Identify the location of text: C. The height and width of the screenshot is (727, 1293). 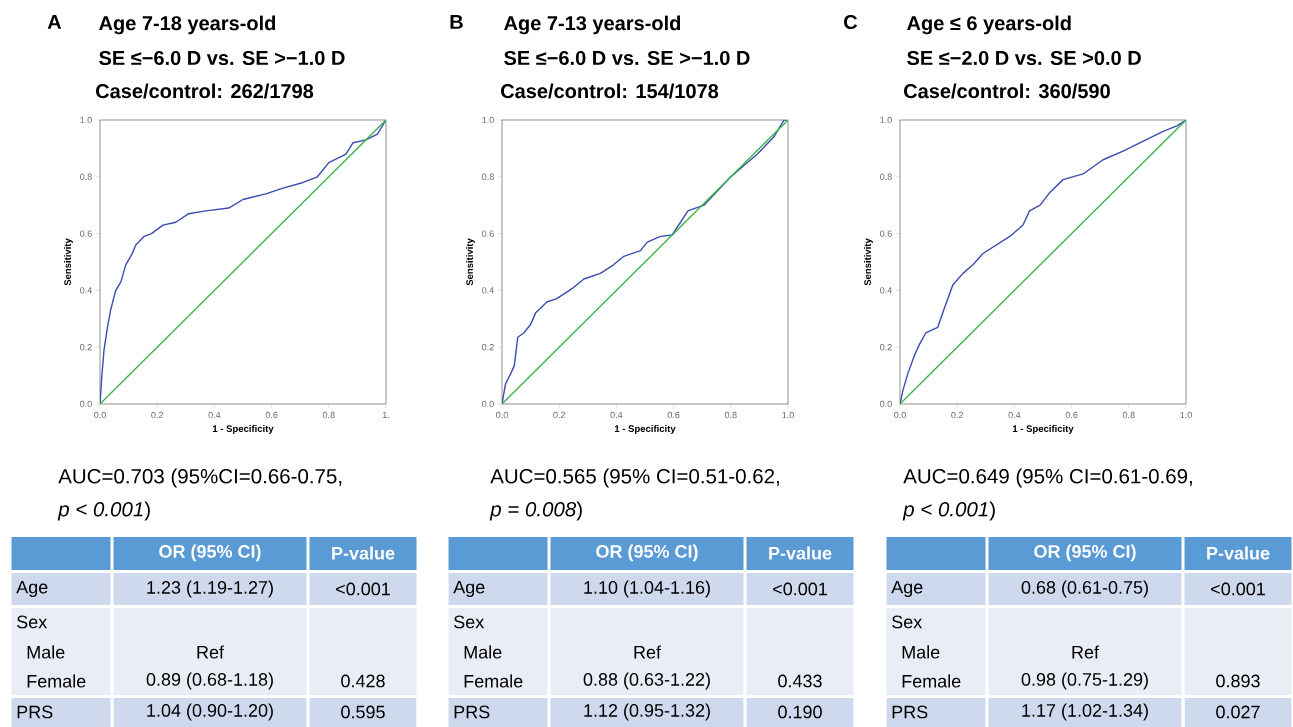
(851, 22).